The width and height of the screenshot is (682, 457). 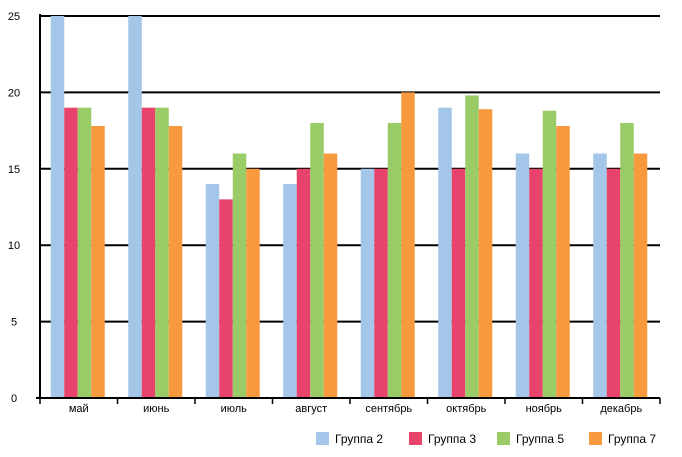 What do you see at coordinates (466, 409) in the screenshot?
I see `x-tick-label: октябрь` at bounding box center [466, 409].